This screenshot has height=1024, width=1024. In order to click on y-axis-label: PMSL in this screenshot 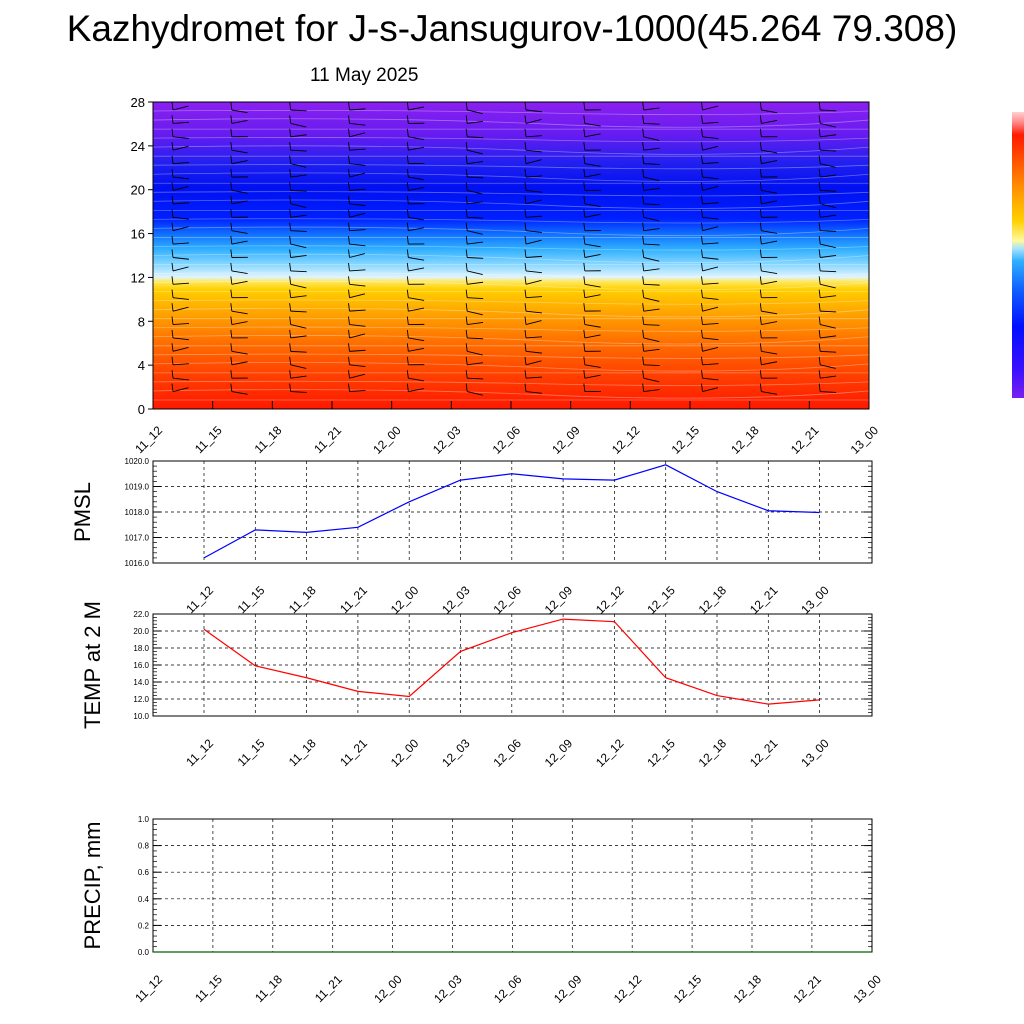, I will do `click(82, 512)`.